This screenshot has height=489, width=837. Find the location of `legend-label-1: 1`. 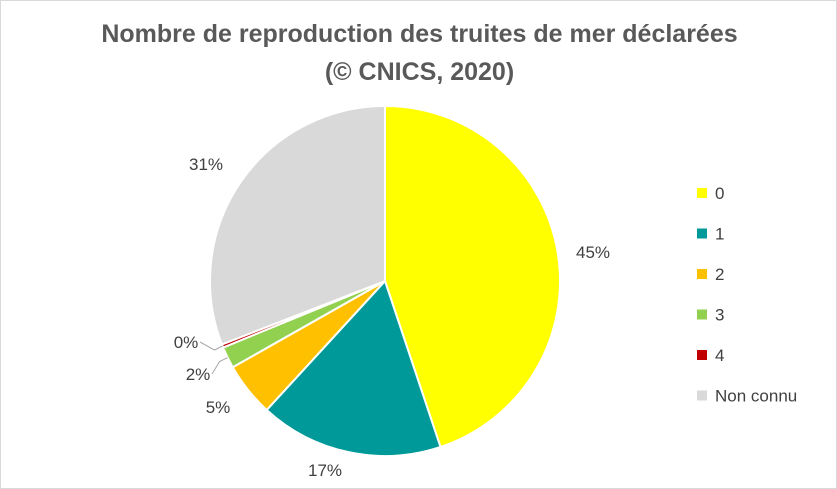

legend-label-1: 1 is located at coordinates (719, 234).